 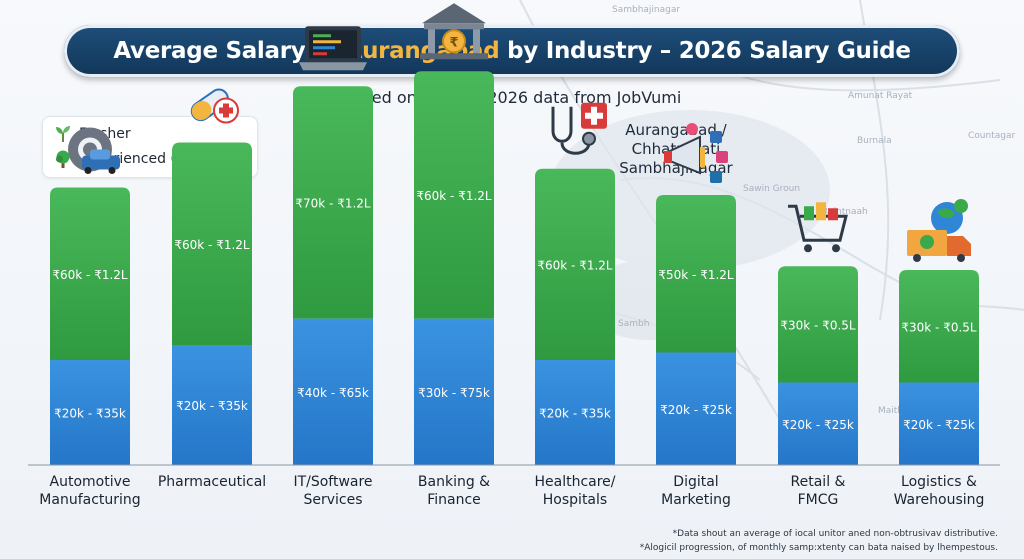 I want to click on category-label-line1: IT/Software, so click(x=333, y=482).